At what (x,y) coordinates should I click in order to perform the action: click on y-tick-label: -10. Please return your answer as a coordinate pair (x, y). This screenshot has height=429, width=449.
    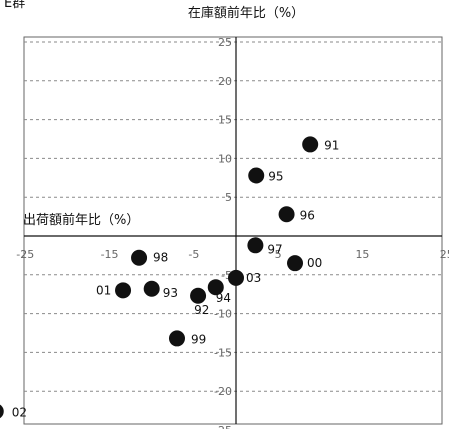
    Looking at the image, I should click on (223, 314).